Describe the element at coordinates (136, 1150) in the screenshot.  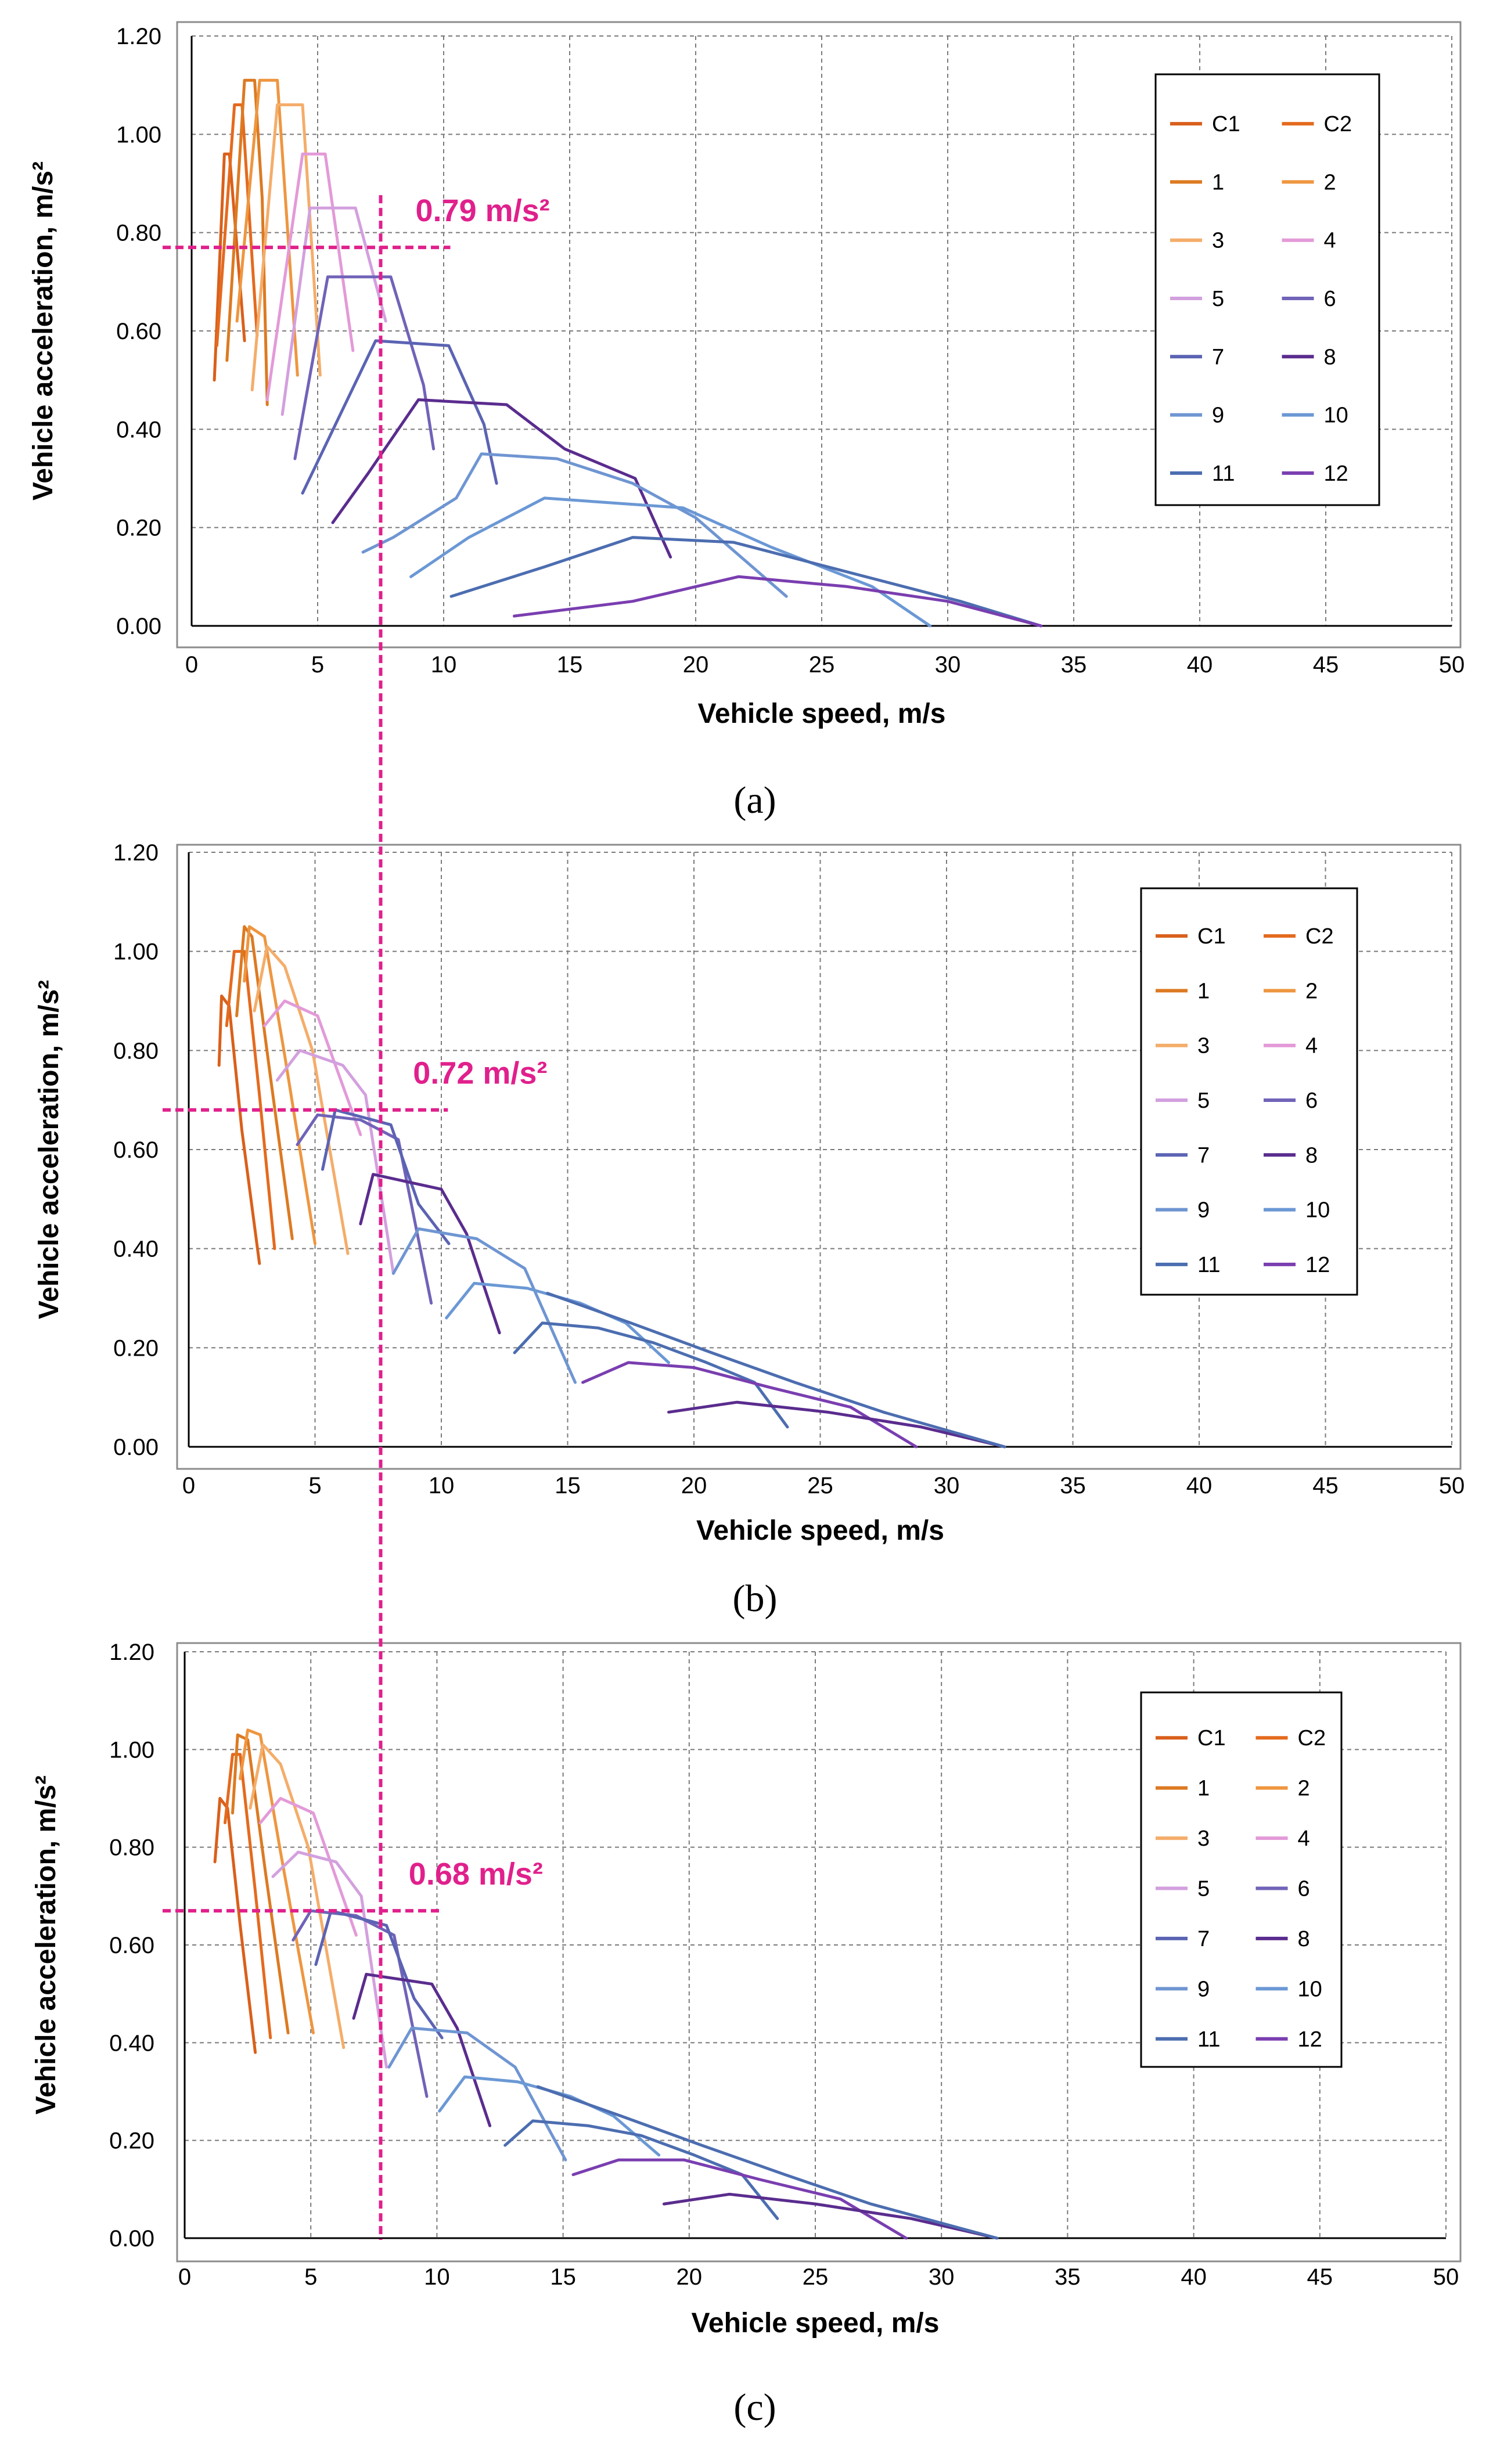
I see `y-tick-label: 0.60` at that location.